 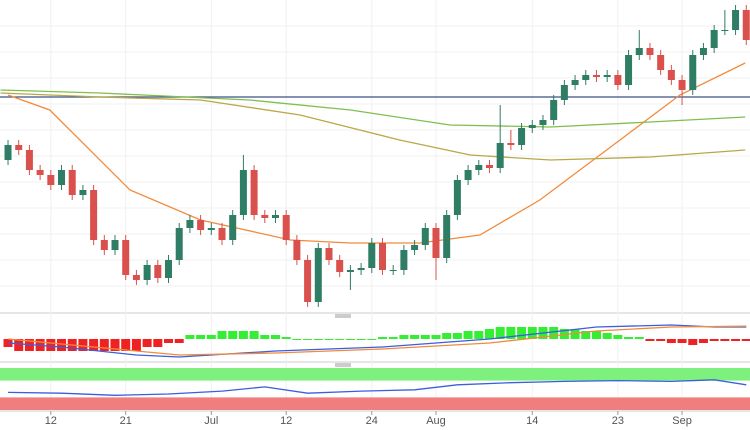 I want to click on x-tick-label: Sep, so click(x=682, y=421).